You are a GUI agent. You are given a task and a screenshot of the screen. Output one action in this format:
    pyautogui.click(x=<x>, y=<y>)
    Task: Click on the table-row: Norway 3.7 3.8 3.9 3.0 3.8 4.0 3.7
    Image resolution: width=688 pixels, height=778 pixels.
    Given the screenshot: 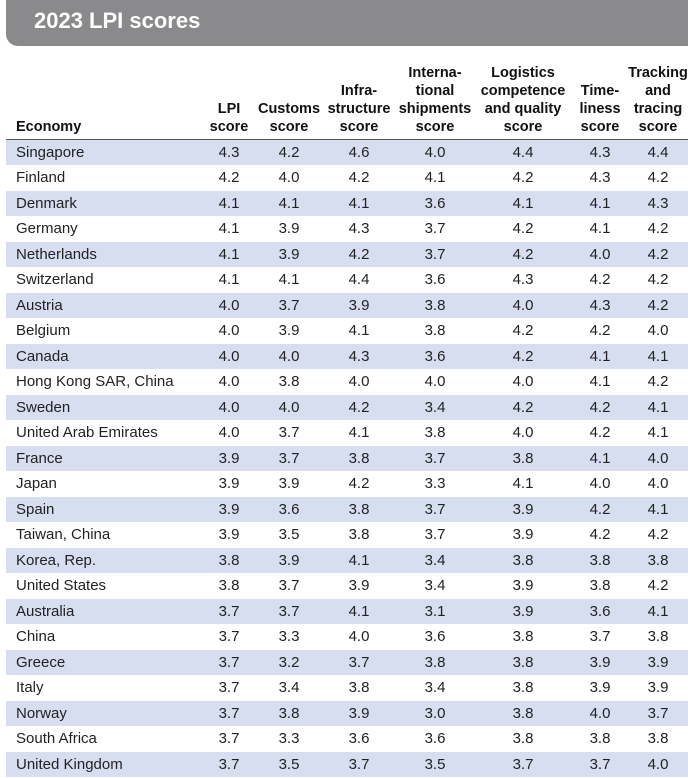 What is the action you would take?
    pyautogui.click(x=347, y=713)
    